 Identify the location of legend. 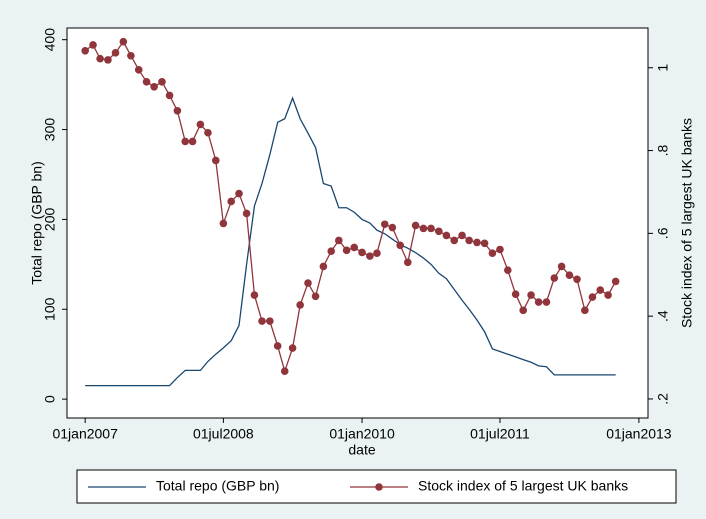
(376, 486).